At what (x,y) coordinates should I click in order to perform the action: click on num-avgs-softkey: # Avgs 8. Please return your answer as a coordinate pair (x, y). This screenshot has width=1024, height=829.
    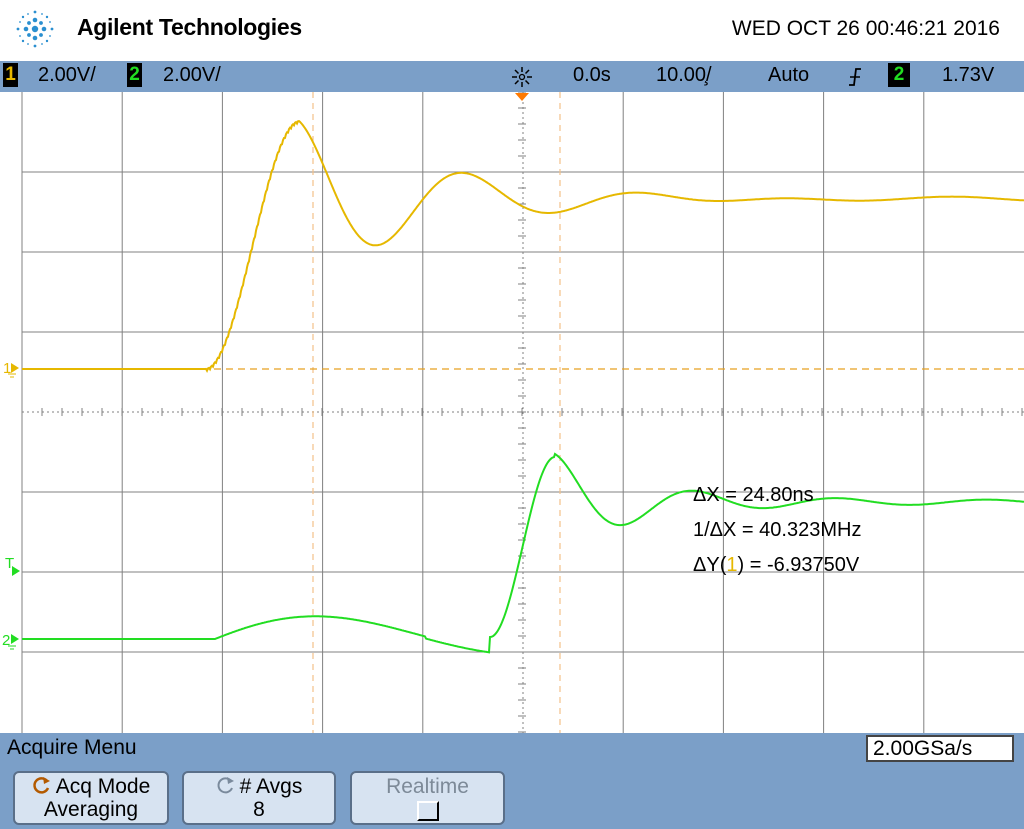
    Looking at the image, I should click on (259, 798).